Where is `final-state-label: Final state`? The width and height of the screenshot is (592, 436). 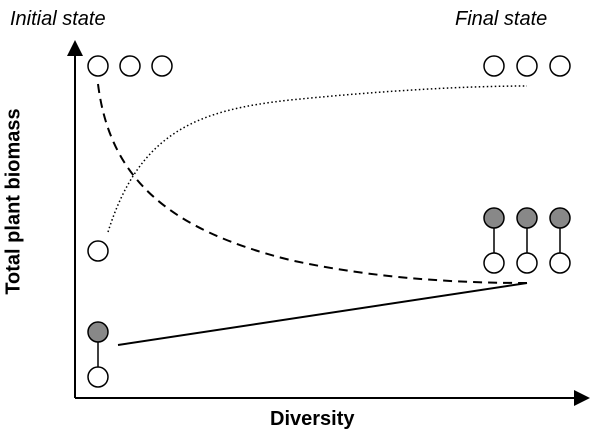
final-state-label: Final state is located at coordinates (501, 19).